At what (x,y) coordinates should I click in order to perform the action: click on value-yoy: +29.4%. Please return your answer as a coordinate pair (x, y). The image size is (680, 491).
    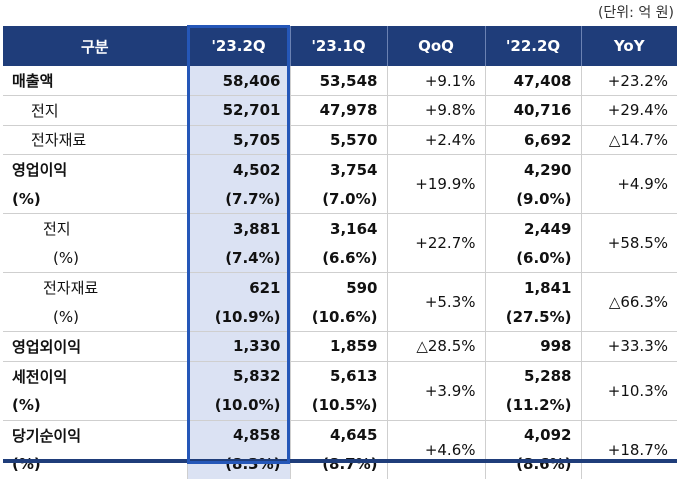
    Looking at the image, I should click on (628, 110).